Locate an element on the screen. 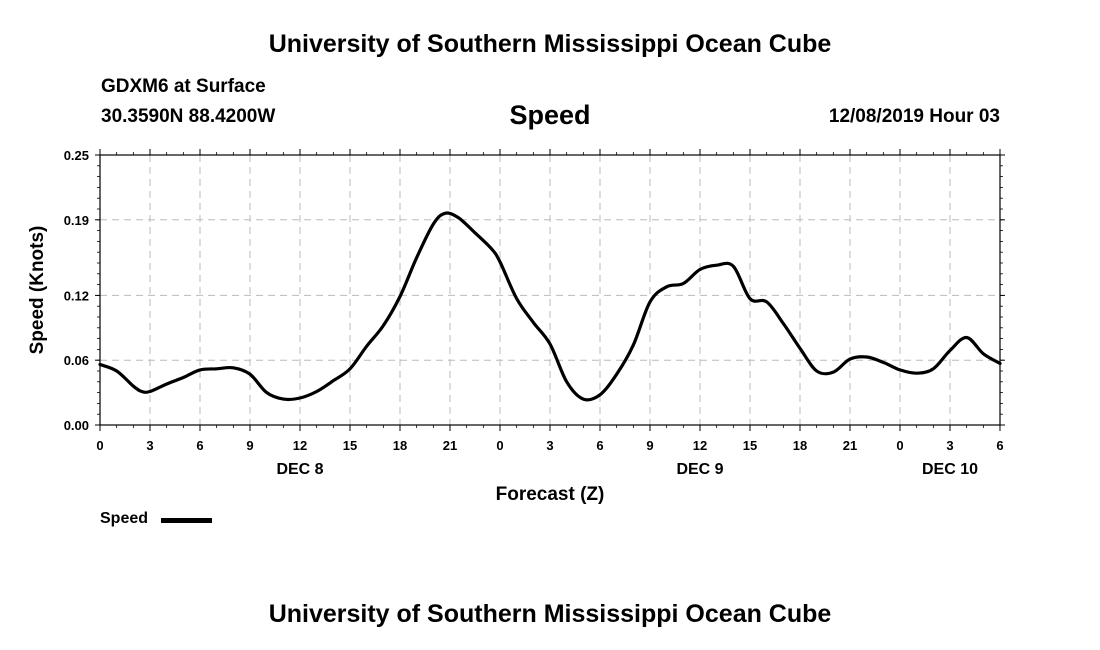 This screenshot has height=650, width=1100. y-axis-tick-labels: 0.00 0.06 0.12 0.19 0.25 is located at coordinates (76, 290).